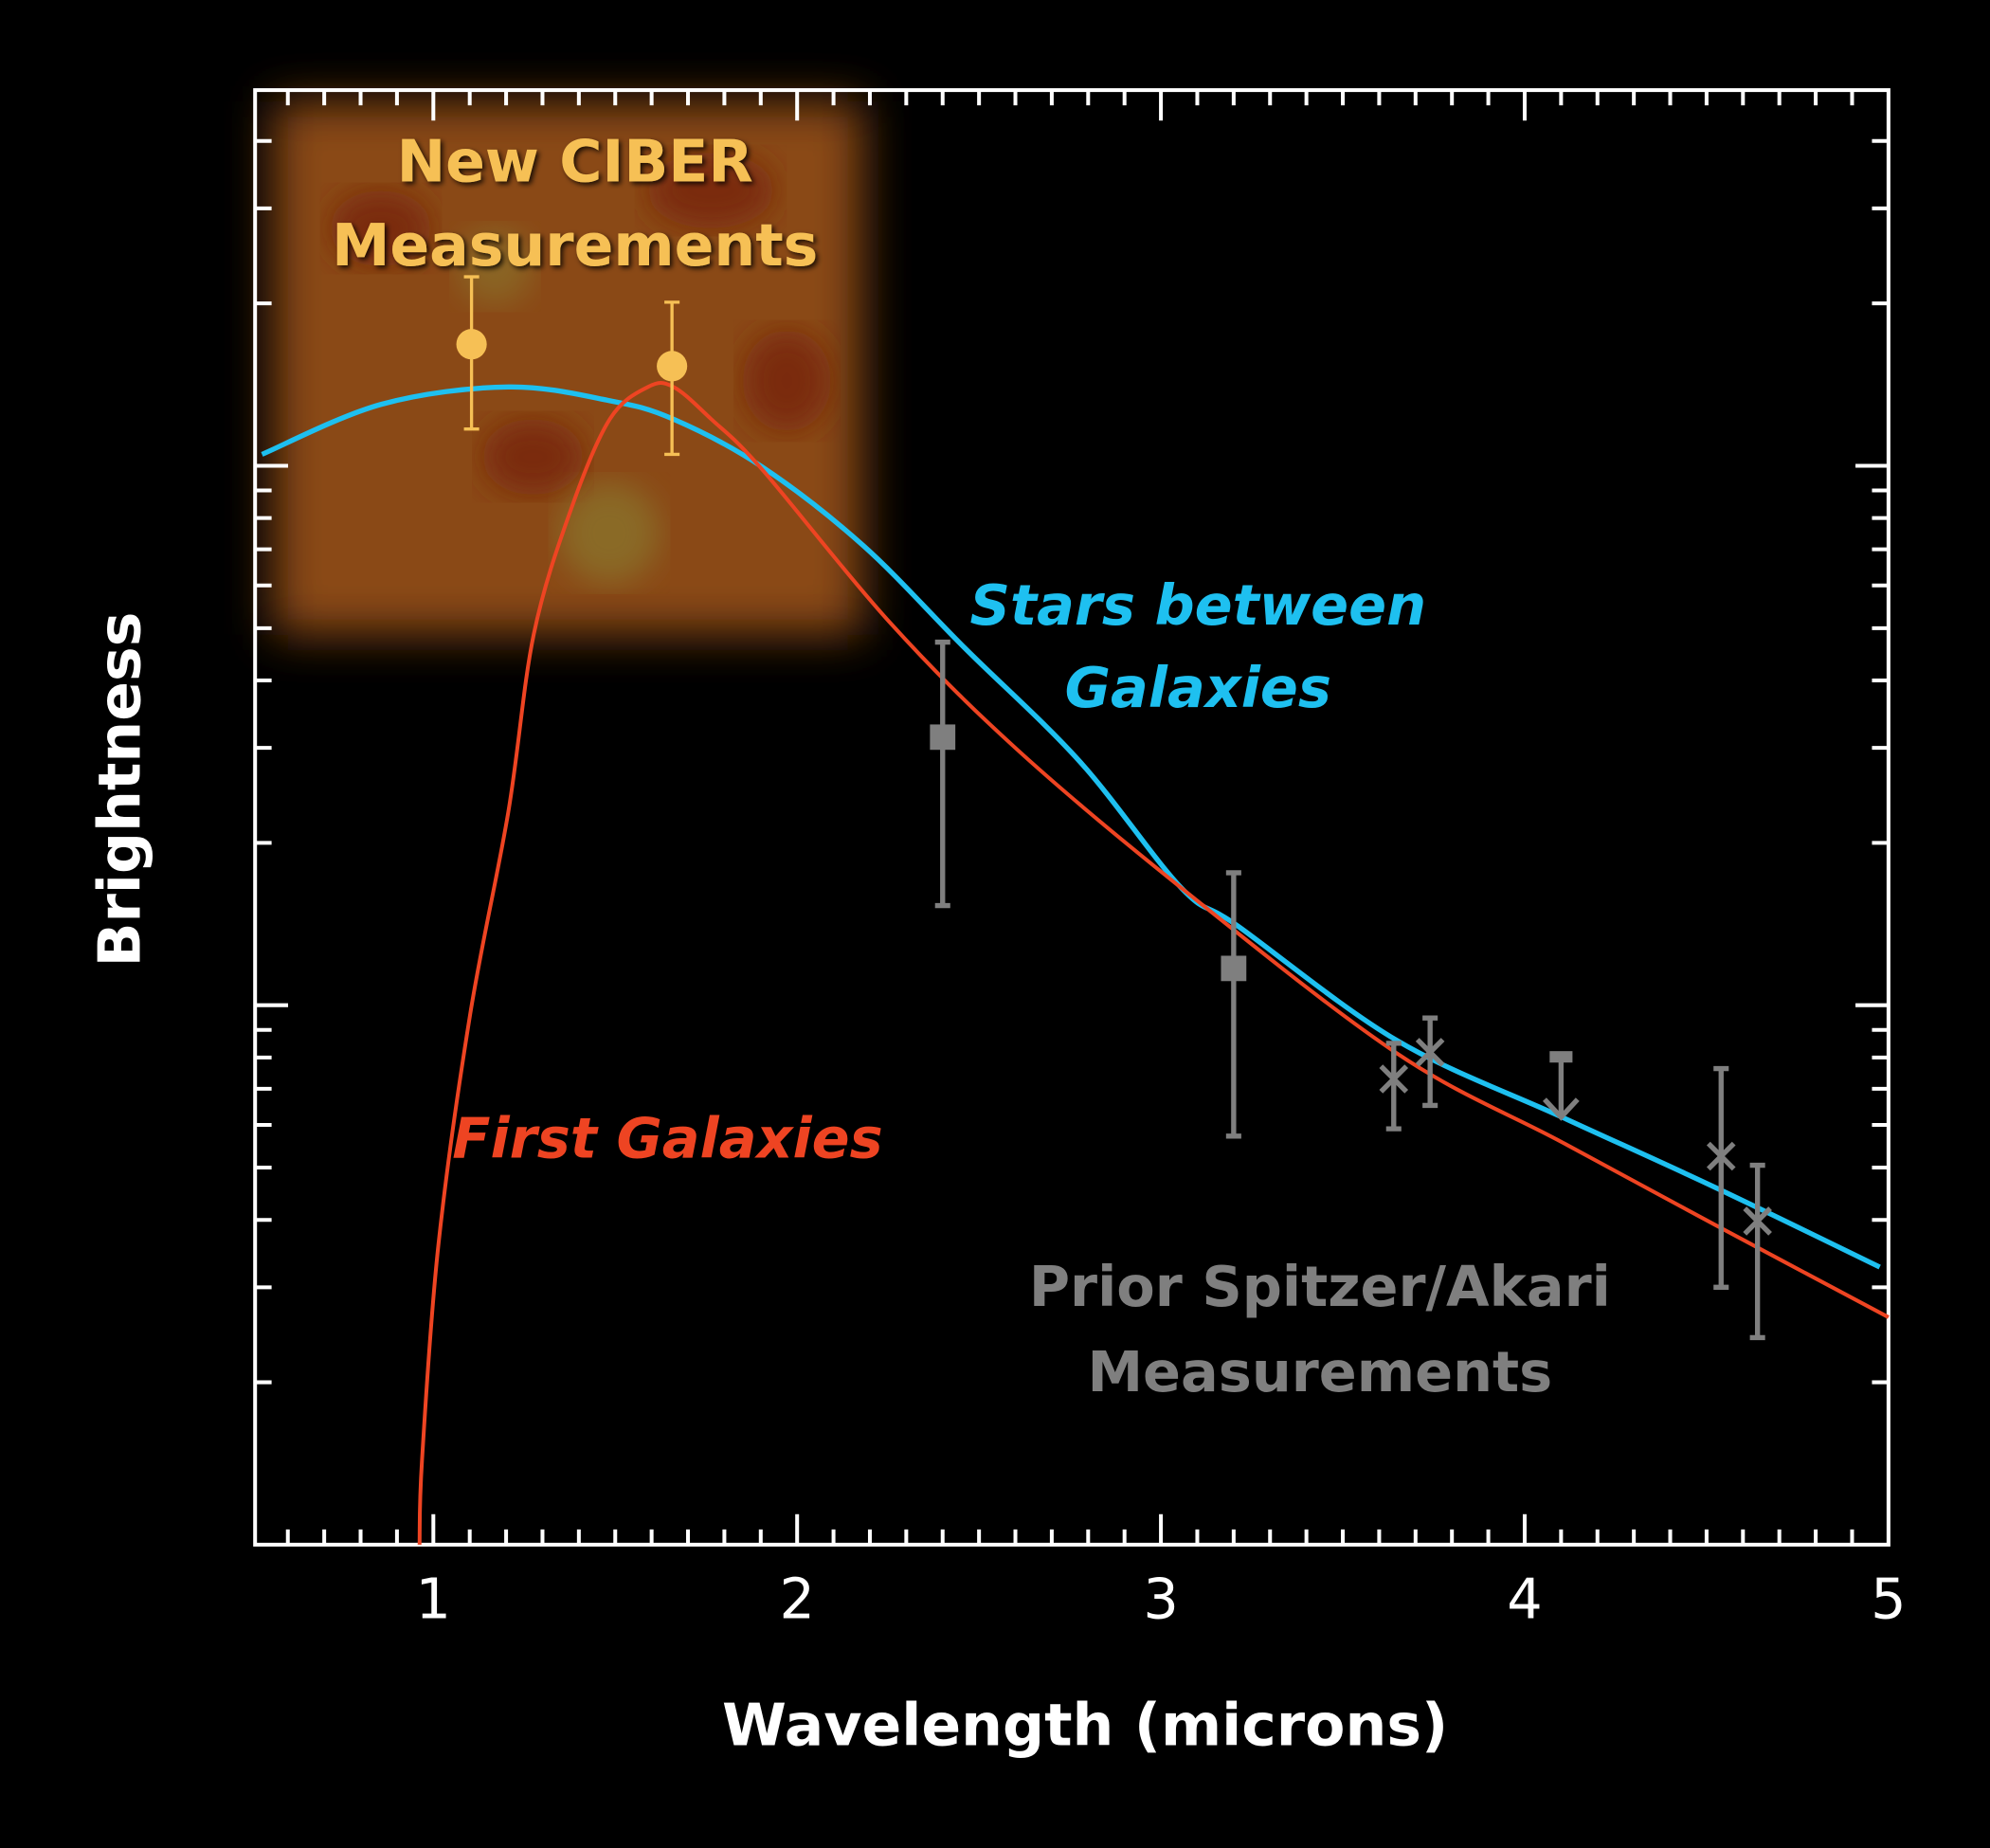 Image resolution: width=1990 pixels, height=1848 pixels. Describe the element at coordinates (667, 1138) in the screenshot. I see `first-galaxies-label: First Galaxies` at that location.